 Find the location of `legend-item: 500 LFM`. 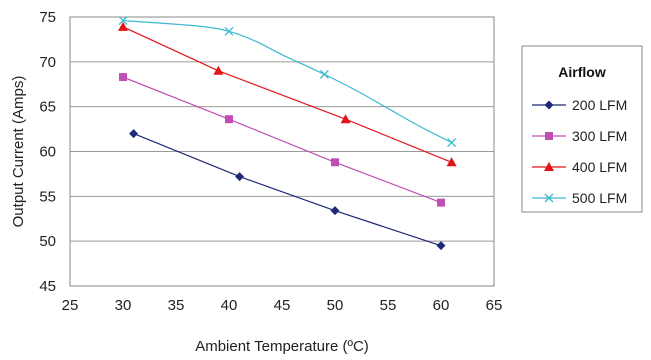

legend-item: 500 LFM is located at coordinates (579, 198).